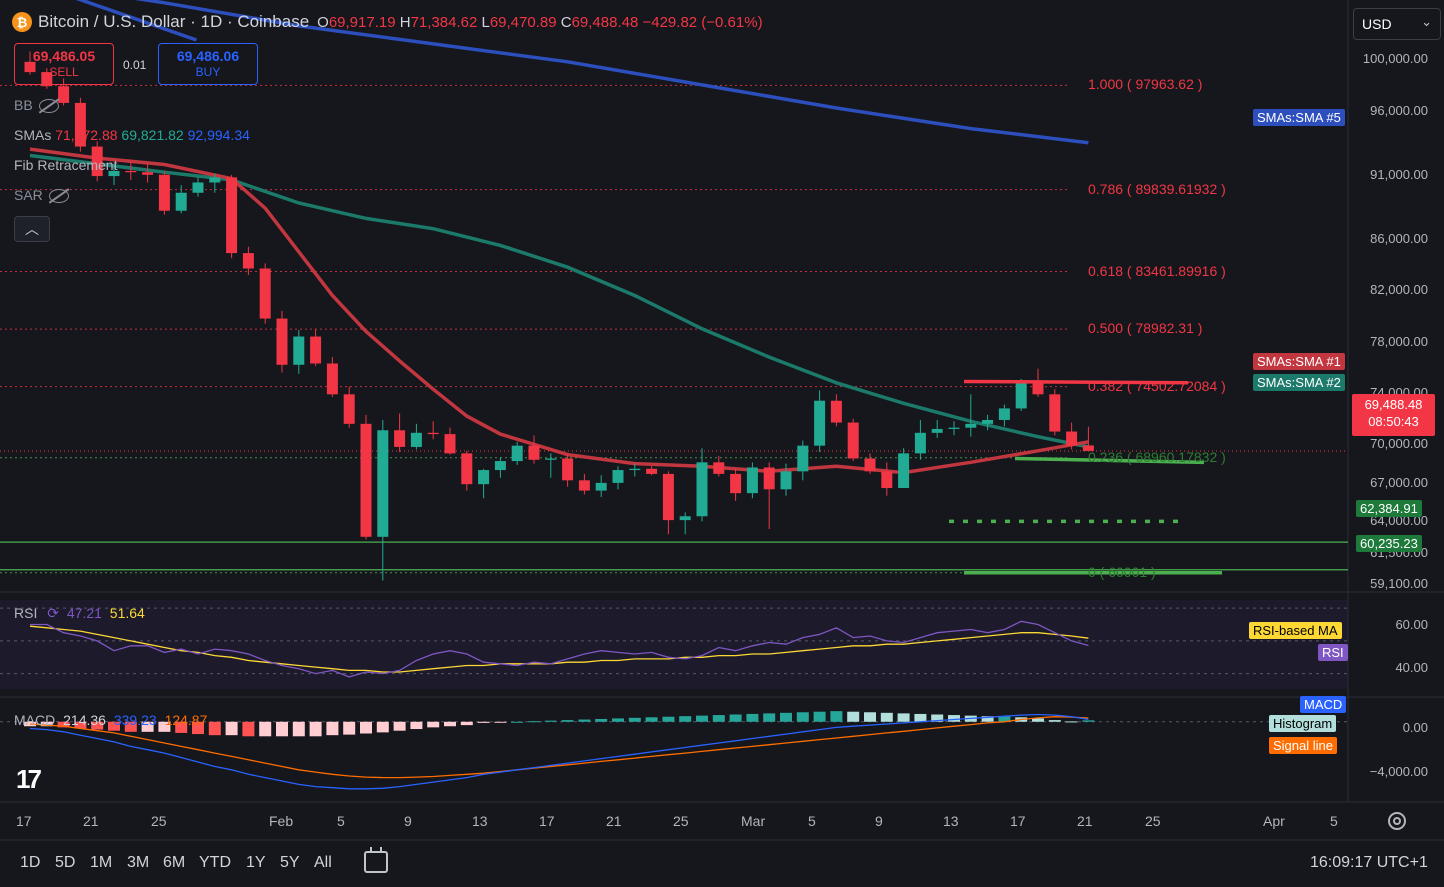  What do you see at coordinates (24, 821) in the screenshot?
I see `time-axis-label: 17` at bounding box center [24, 821].